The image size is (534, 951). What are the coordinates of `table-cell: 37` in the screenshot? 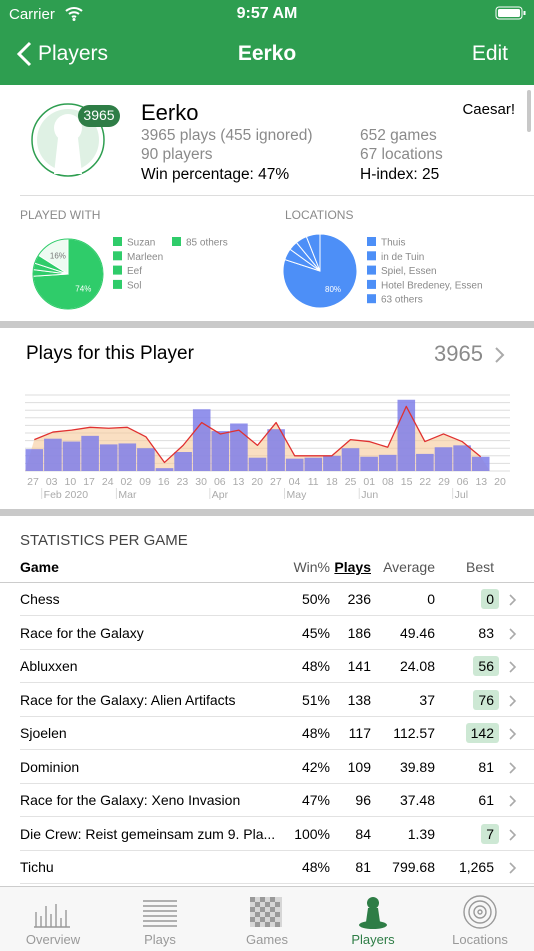 It's located at (427, 699).